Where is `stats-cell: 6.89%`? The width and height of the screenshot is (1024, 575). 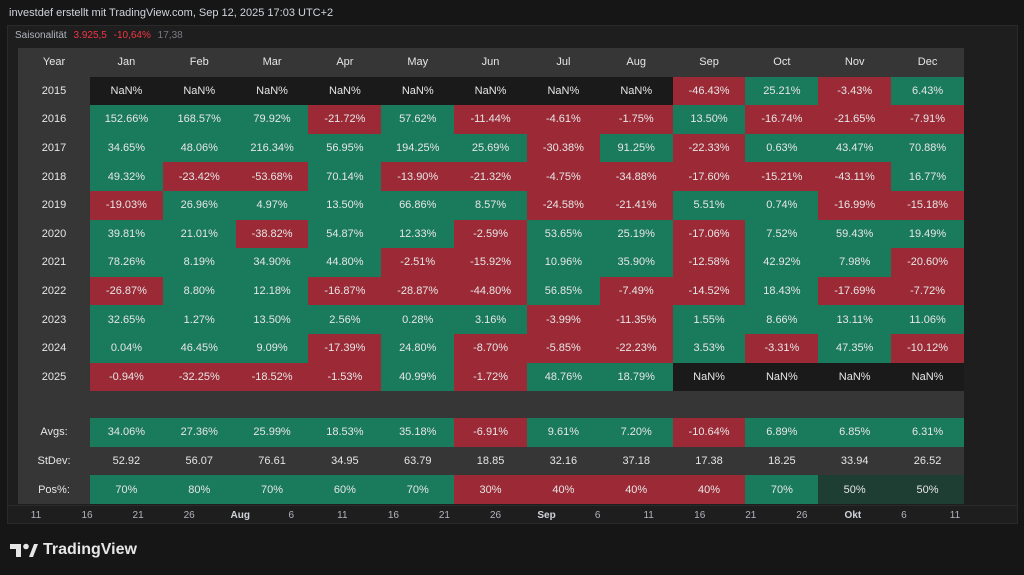
stats-cell: 6.89% is located at coordinates (782, 432).